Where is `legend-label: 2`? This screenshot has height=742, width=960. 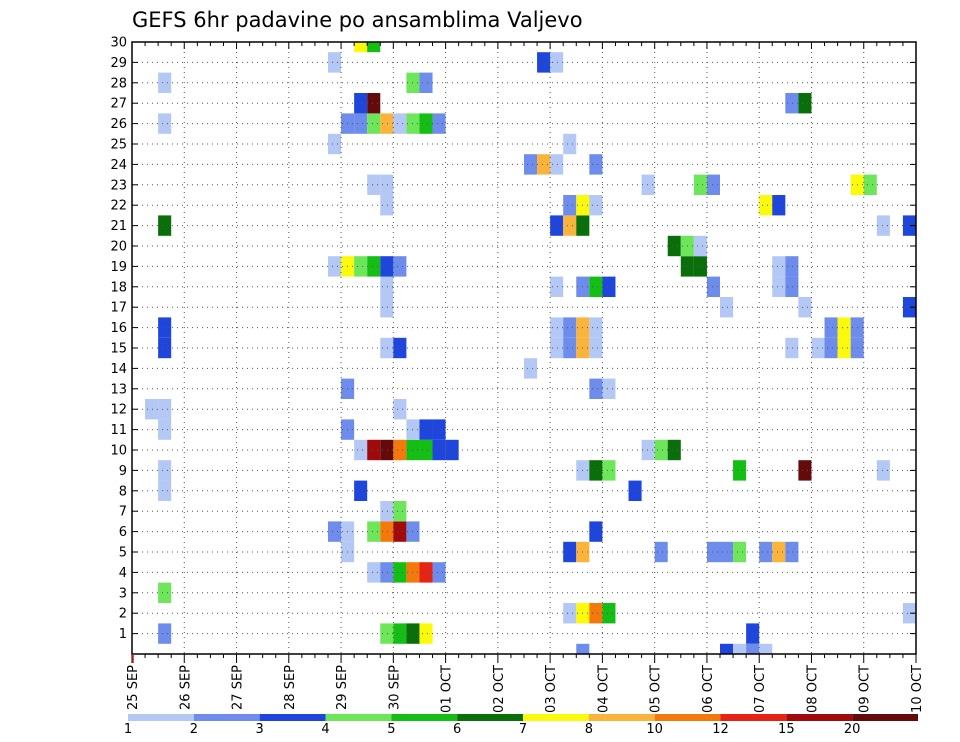
legend-label: 2 is located at coordinates (194, 729).